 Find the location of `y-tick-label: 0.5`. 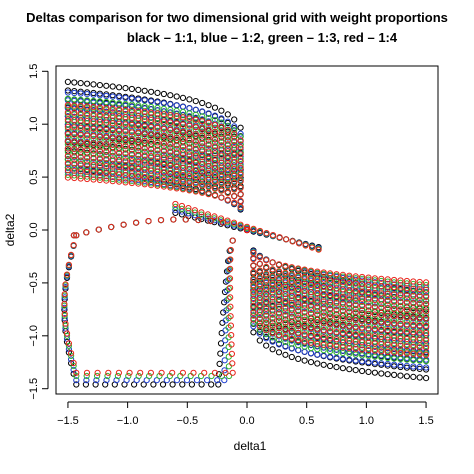

y-tick-label: 0.5 is located at coordinates (34, 176).